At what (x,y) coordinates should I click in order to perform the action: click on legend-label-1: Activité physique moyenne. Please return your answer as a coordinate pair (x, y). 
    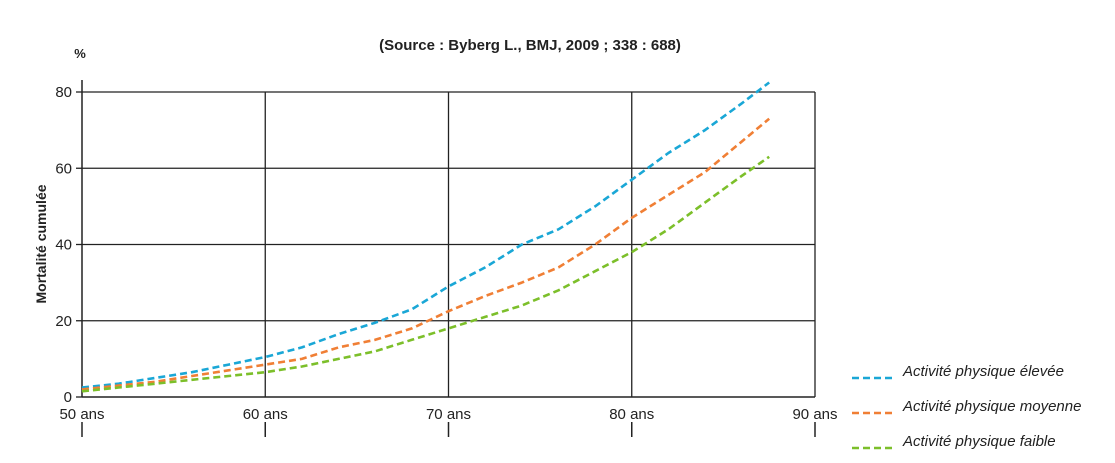
    Looking at the image, I should click on (991, 406).